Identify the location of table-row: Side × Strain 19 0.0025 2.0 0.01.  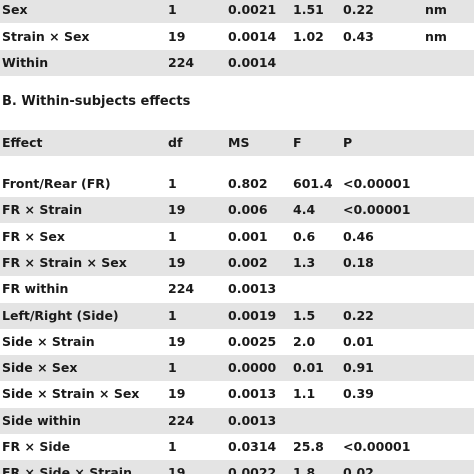
(237, 342).